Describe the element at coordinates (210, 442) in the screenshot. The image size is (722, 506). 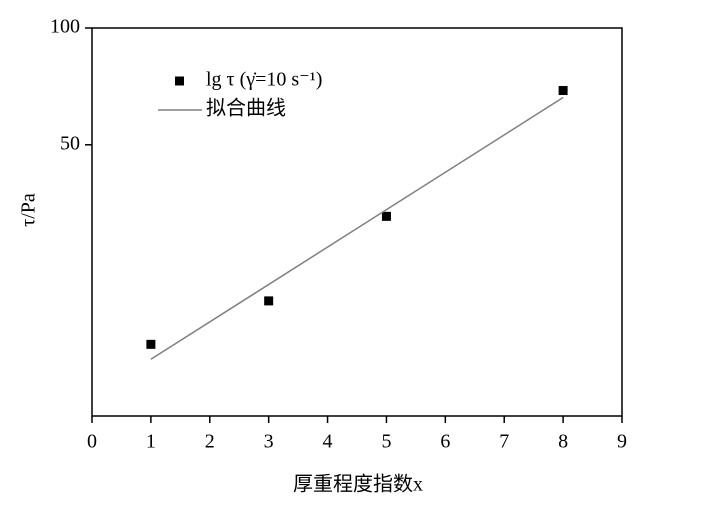
I see `x-tick-label: 2` at that location.